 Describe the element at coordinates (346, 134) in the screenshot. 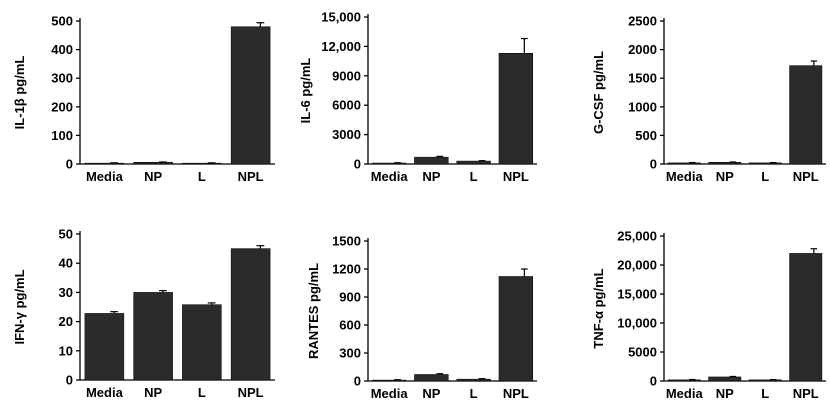

I see `y-tick-label: 3000` at that location.